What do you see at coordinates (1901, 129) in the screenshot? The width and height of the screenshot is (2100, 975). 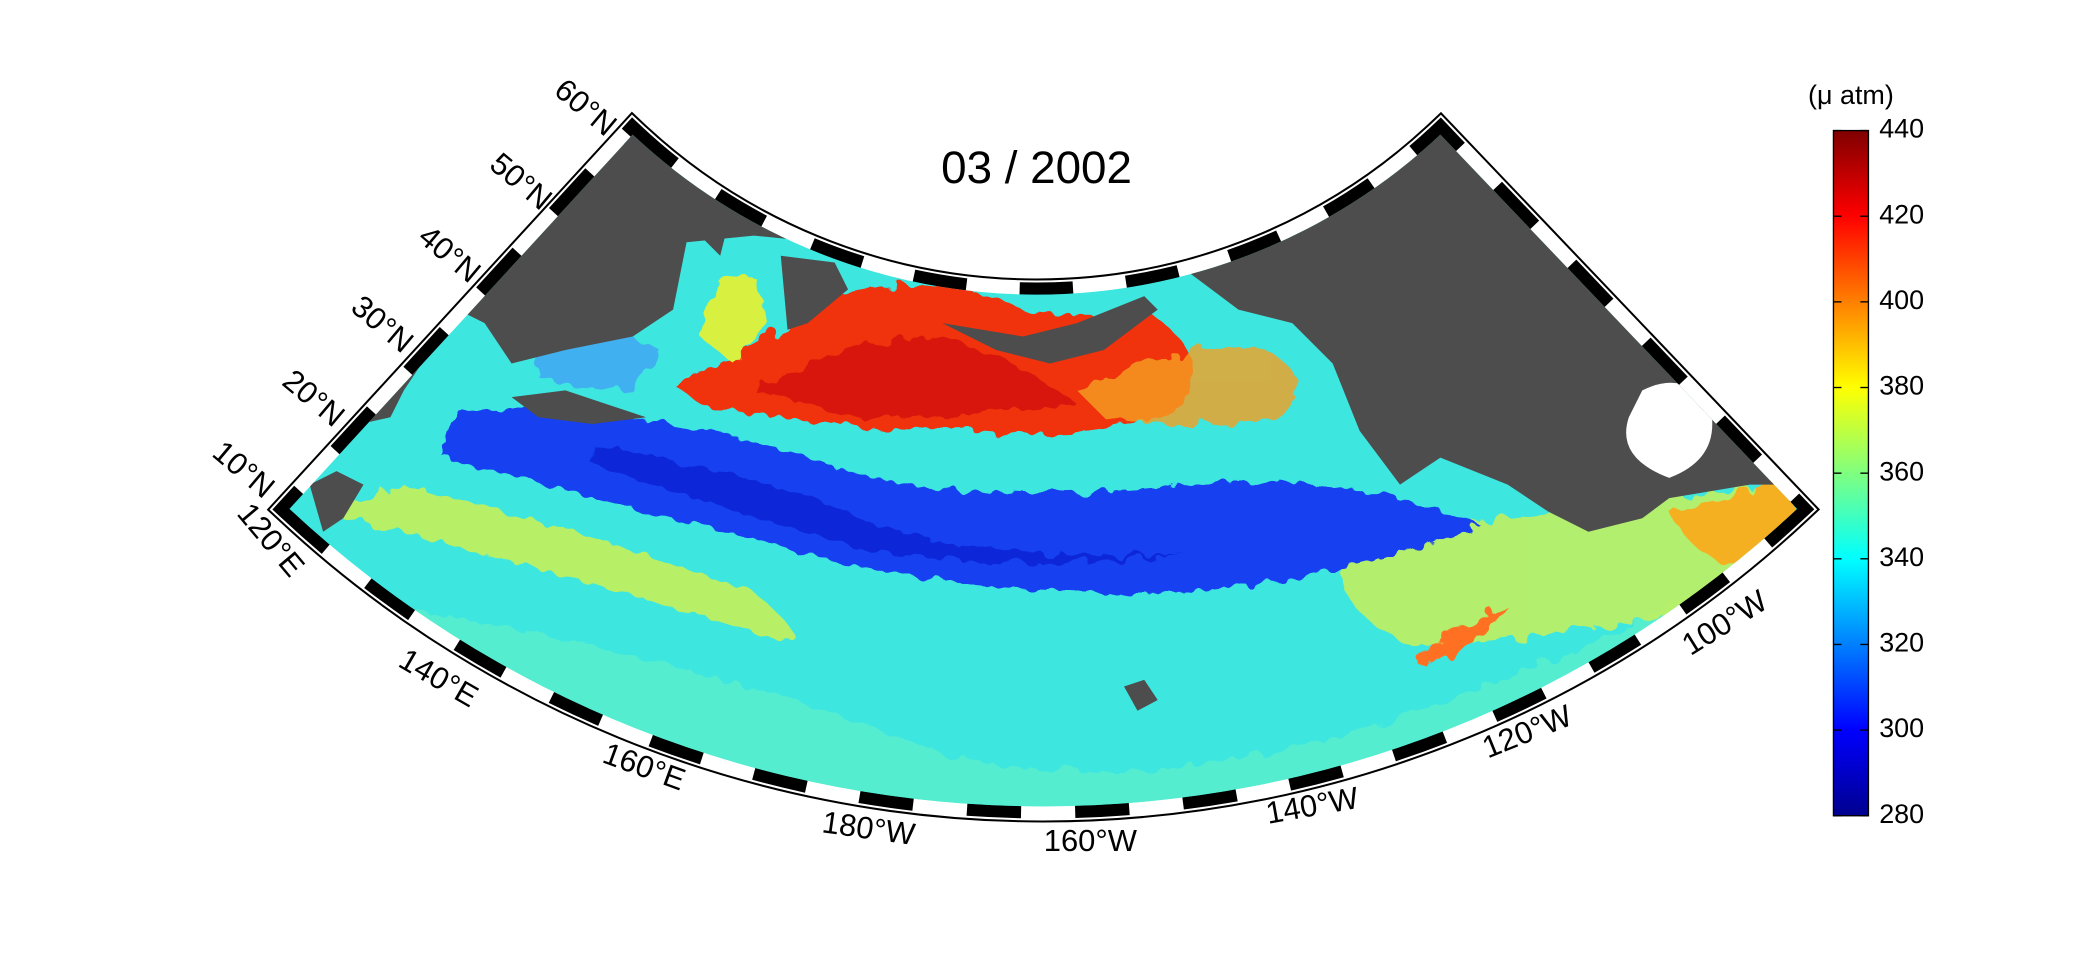 I see `colorbar-tick-label: 440` at bounding box center [1901, 129].